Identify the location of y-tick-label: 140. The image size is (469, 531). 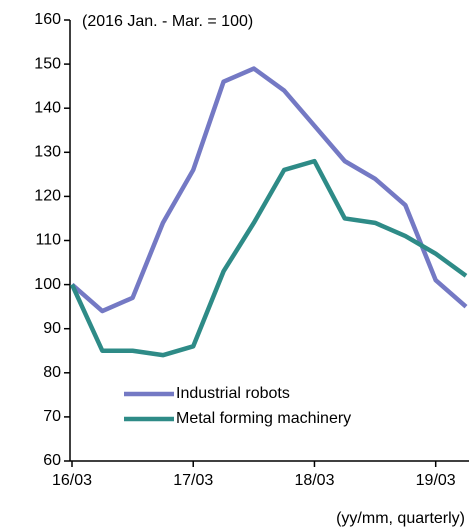
(47, 107).